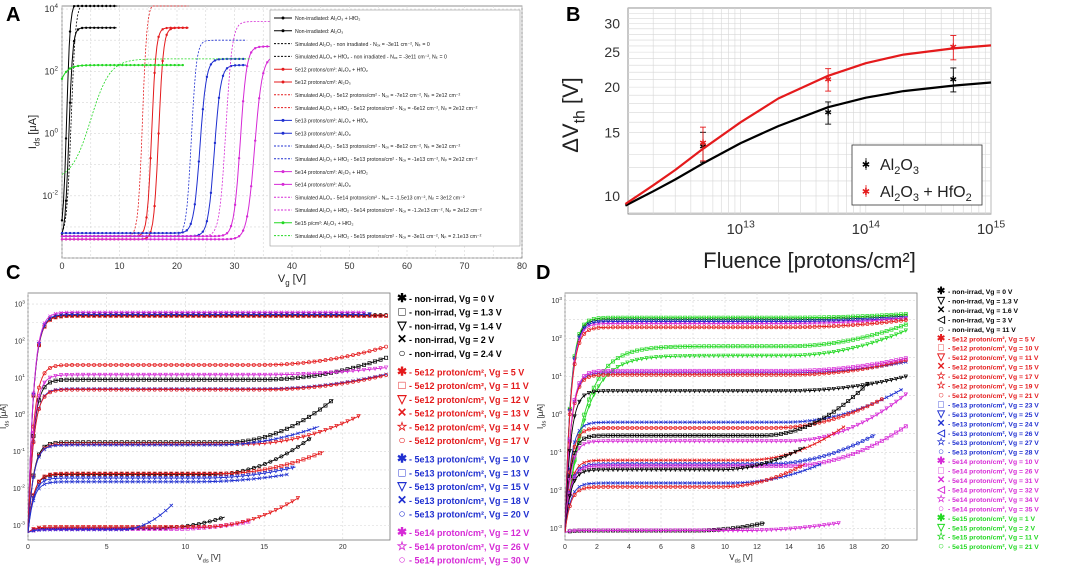  Describe the element at coordinates (451, 340) in the screenshot. I see `chart-c-legend-entry: - non-irrad, Vg = 2 V` at that location.